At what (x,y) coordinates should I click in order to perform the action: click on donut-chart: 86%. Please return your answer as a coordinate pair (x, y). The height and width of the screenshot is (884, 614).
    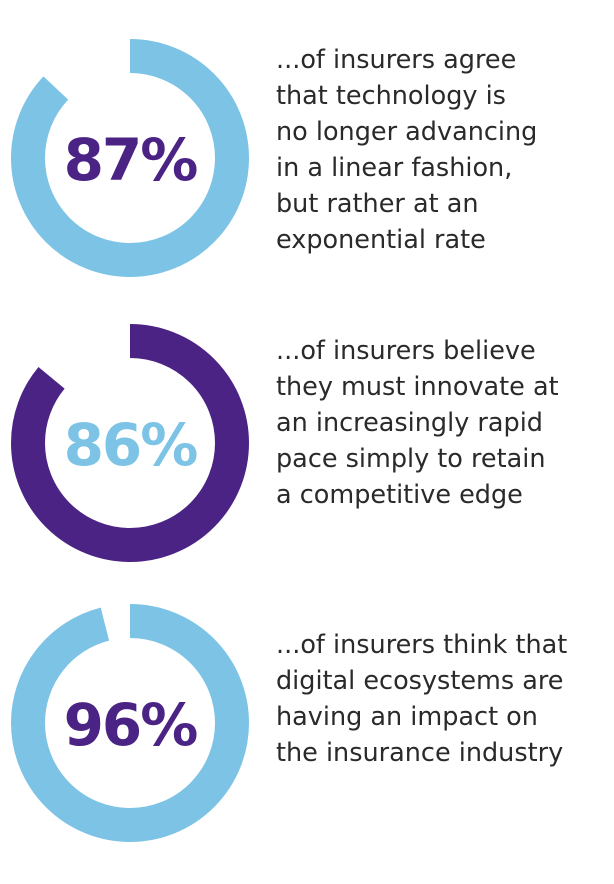
    Looking at the image, I should click on (130, 443).